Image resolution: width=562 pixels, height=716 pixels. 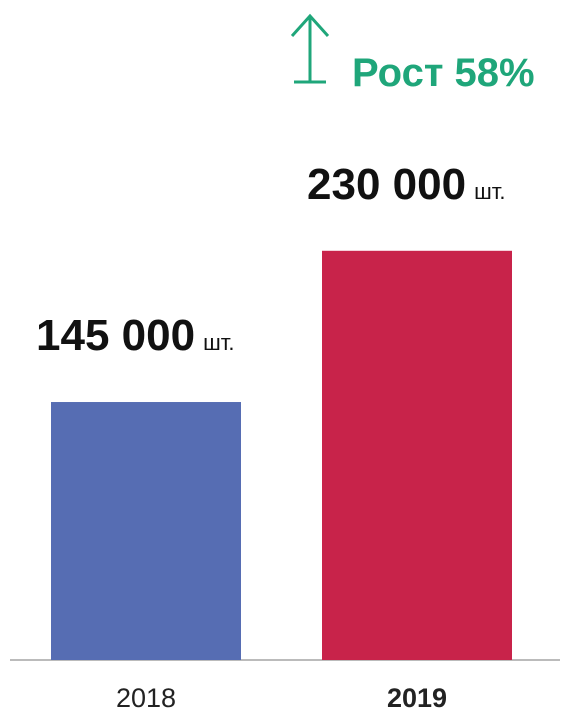 What do you see at coordinates (417, 698) in the screenshot?
I see `x-tick-label: 2019` at bounding box center [417, 698].